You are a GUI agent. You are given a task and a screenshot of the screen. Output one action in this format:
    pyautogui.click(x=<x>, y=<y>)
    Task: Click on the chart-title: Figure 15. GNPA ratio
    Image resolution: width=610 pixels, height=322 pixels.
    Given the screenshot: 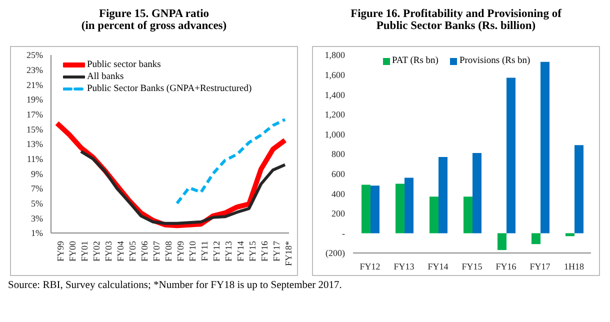 What is the action you would take?
    pyautogui.click(x=154, y=14)
    